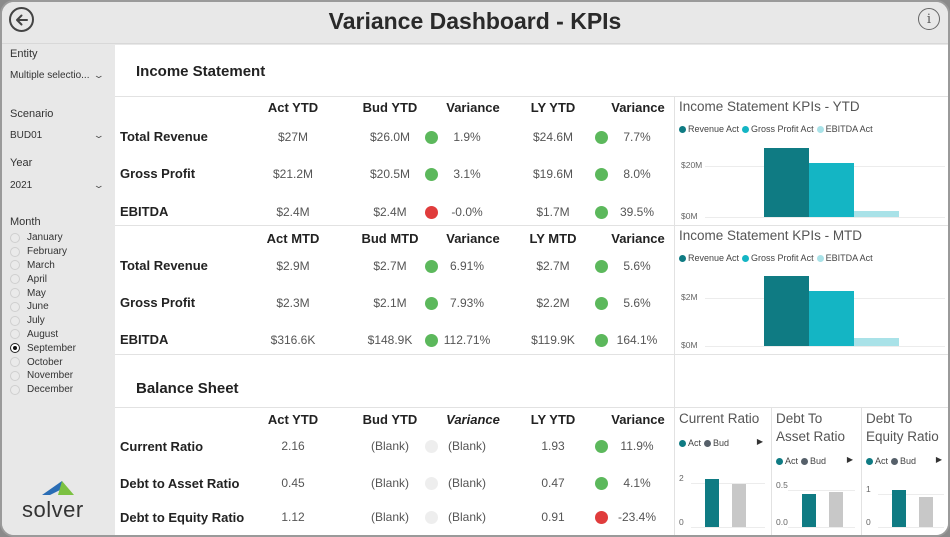 Image resolution: width=950 pixels, height=537 pixels. I want to click on month-option-march: March, so click(43, 266).